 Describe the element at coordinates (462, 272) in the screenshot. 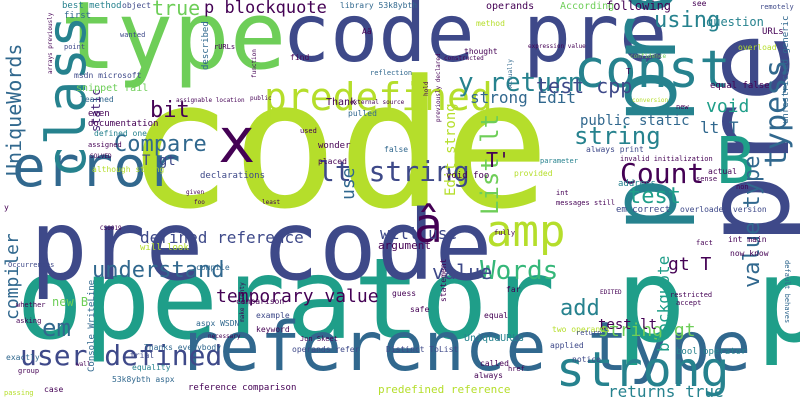

I see `word-value: value` at that location.